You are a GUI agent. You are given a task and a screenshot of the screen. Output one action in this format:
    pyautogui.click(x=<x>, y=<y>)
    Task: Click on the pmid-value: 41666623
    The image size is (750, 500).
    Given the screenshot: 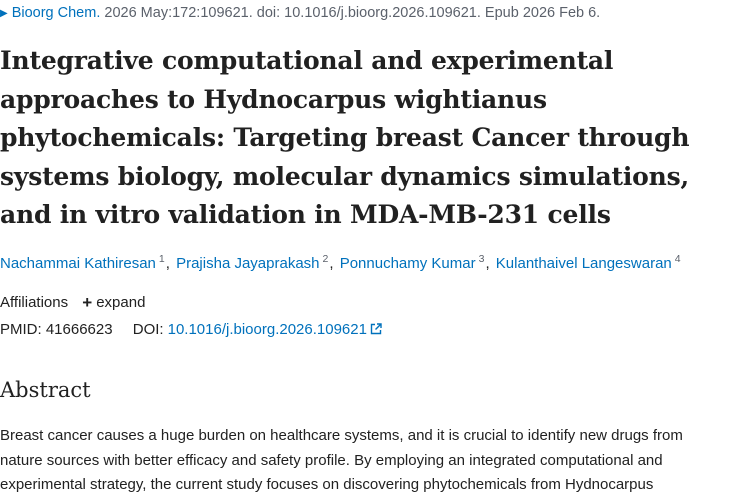 What is the action you would take?
    pyautogui.click(x=79, y=329)
    